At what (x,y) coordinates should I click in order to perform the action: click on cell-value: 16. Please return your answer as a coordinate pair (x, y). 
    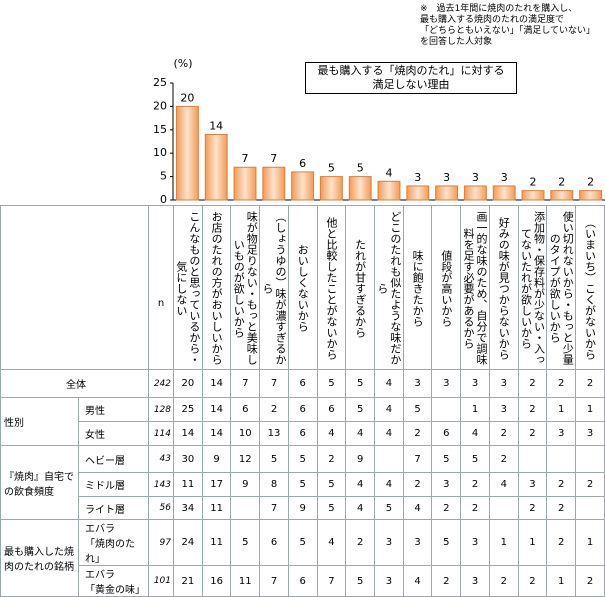
    Looking at the image, I should click on (216, 581).